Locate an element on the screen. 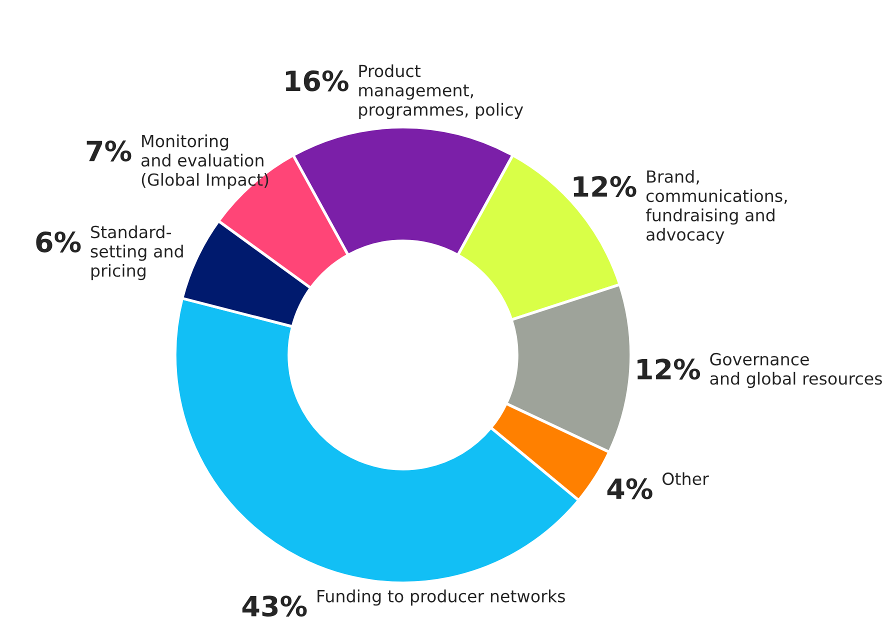 This screenshot has width=888, height=636. data-label: 7% is located at coordinates (109, 151).